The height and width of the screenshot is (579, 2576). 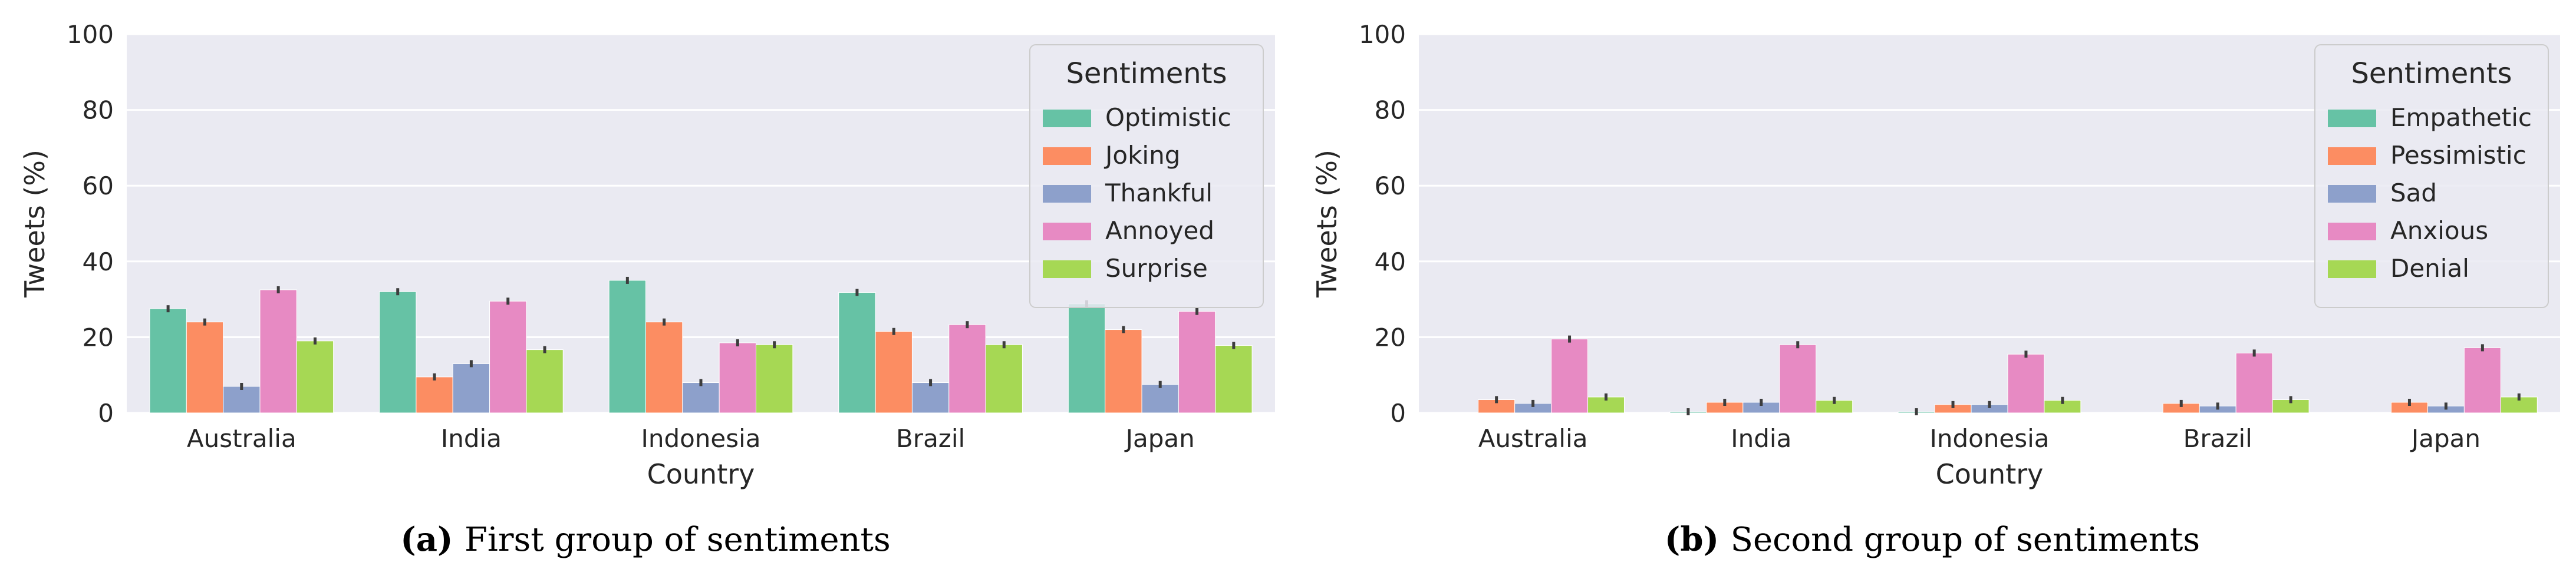 What do you see at coordinates (1141, 156) in the screenshot?
I see `legend-entry: Joking` at bounding box center [1141, 156].